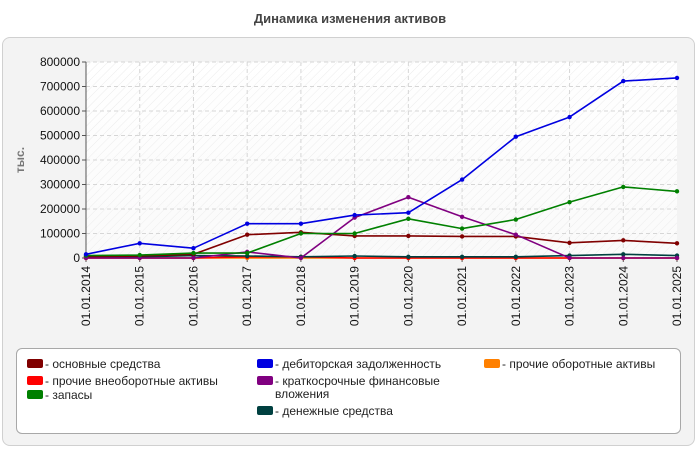  I want to click on legend-label: - прочие оборотные активы, so click(579, 364).